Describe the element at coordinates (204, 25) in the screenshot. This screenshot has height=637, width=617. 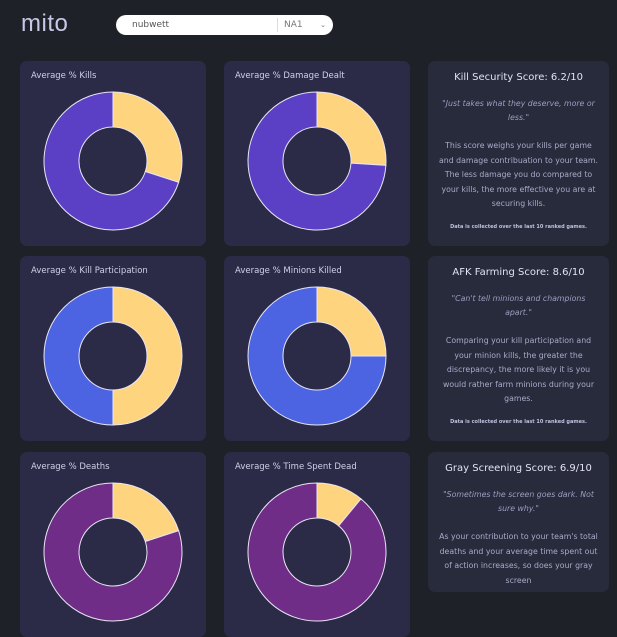
I see `search-input` at that location.